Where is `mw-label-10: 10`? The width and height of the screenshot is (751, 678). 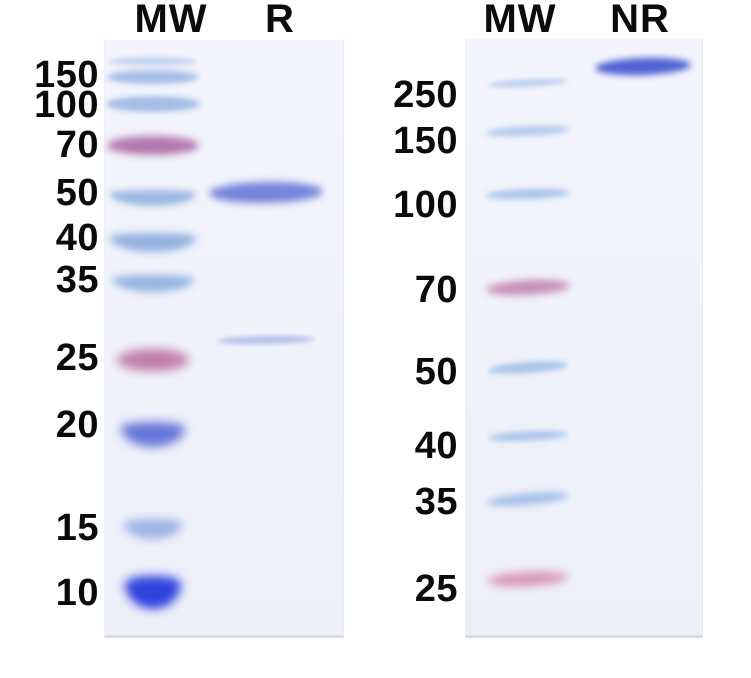 mw-label-10: 10 is located at coordinates (77, 593).